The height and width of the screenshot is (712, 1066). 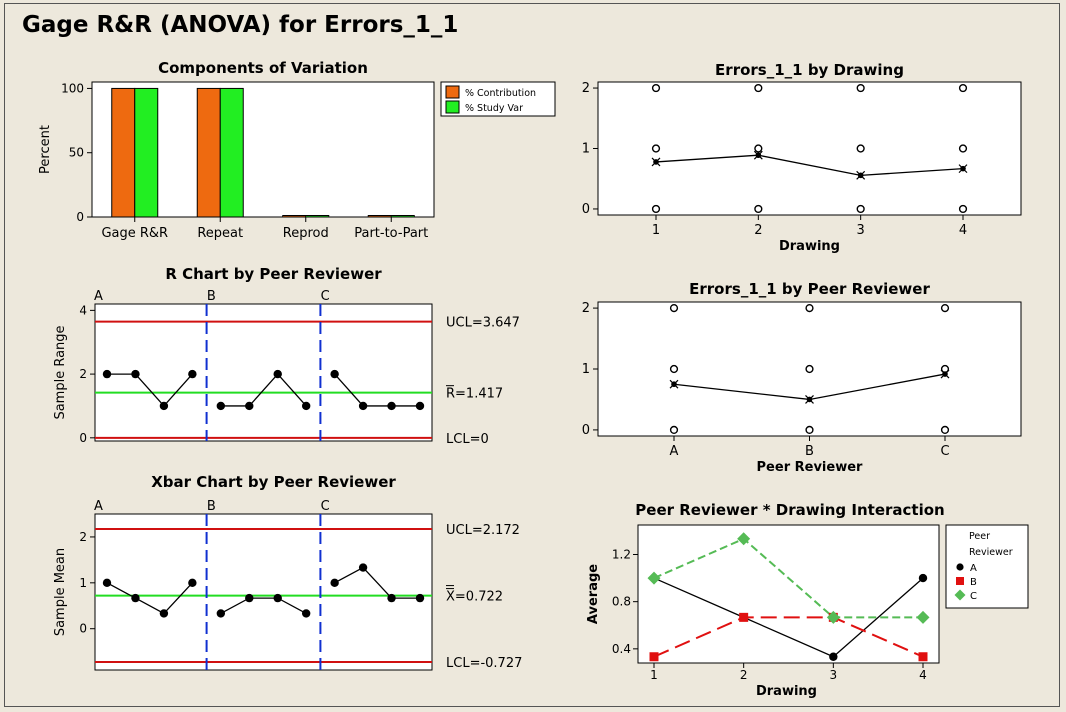 What do you see at coordinates (494, 108) in the screenshot?
I see `components-legend-label: % Study Var` at bounding box center [494, 108].